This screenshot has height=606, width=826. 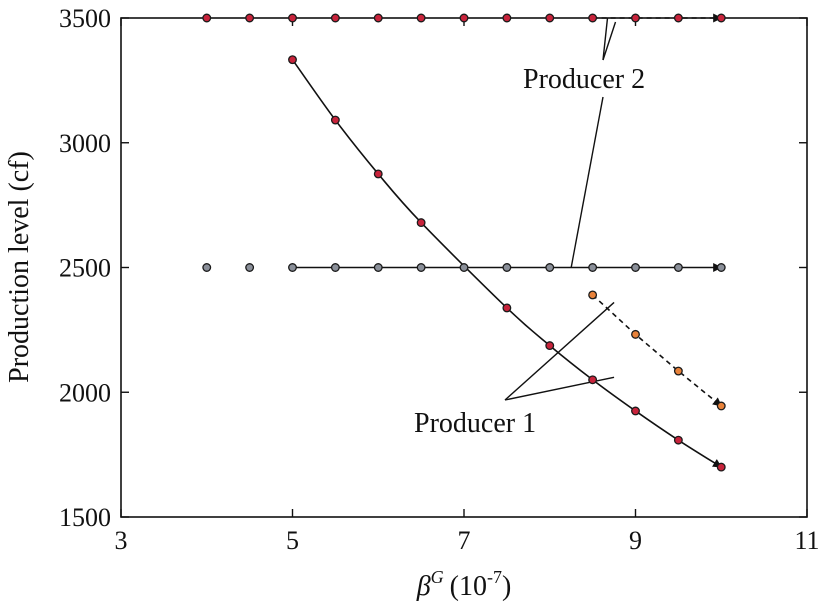 I want to click on x-axis-unit: (10, so click(x=468, y=586).